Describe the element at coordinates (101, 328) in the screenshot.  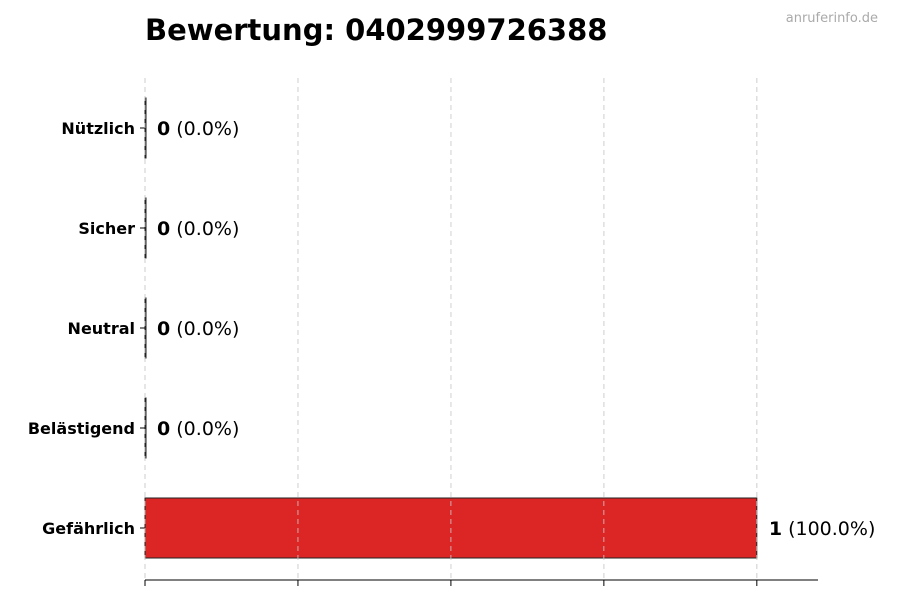
I see `category-label: Neutral` at that location.